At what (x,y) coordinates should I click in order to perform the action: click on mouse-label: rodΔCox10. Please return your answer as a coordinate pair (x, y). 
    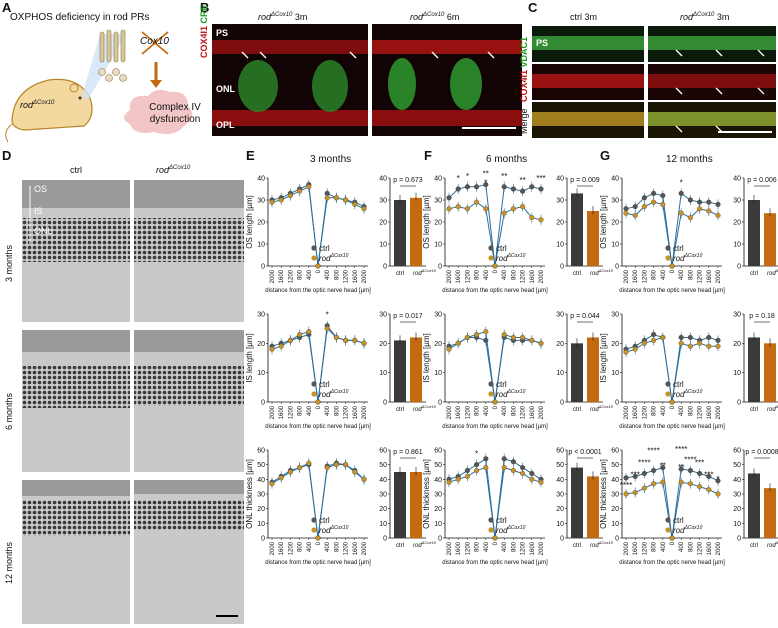
    Looking at the image, I should click on (37, 105).